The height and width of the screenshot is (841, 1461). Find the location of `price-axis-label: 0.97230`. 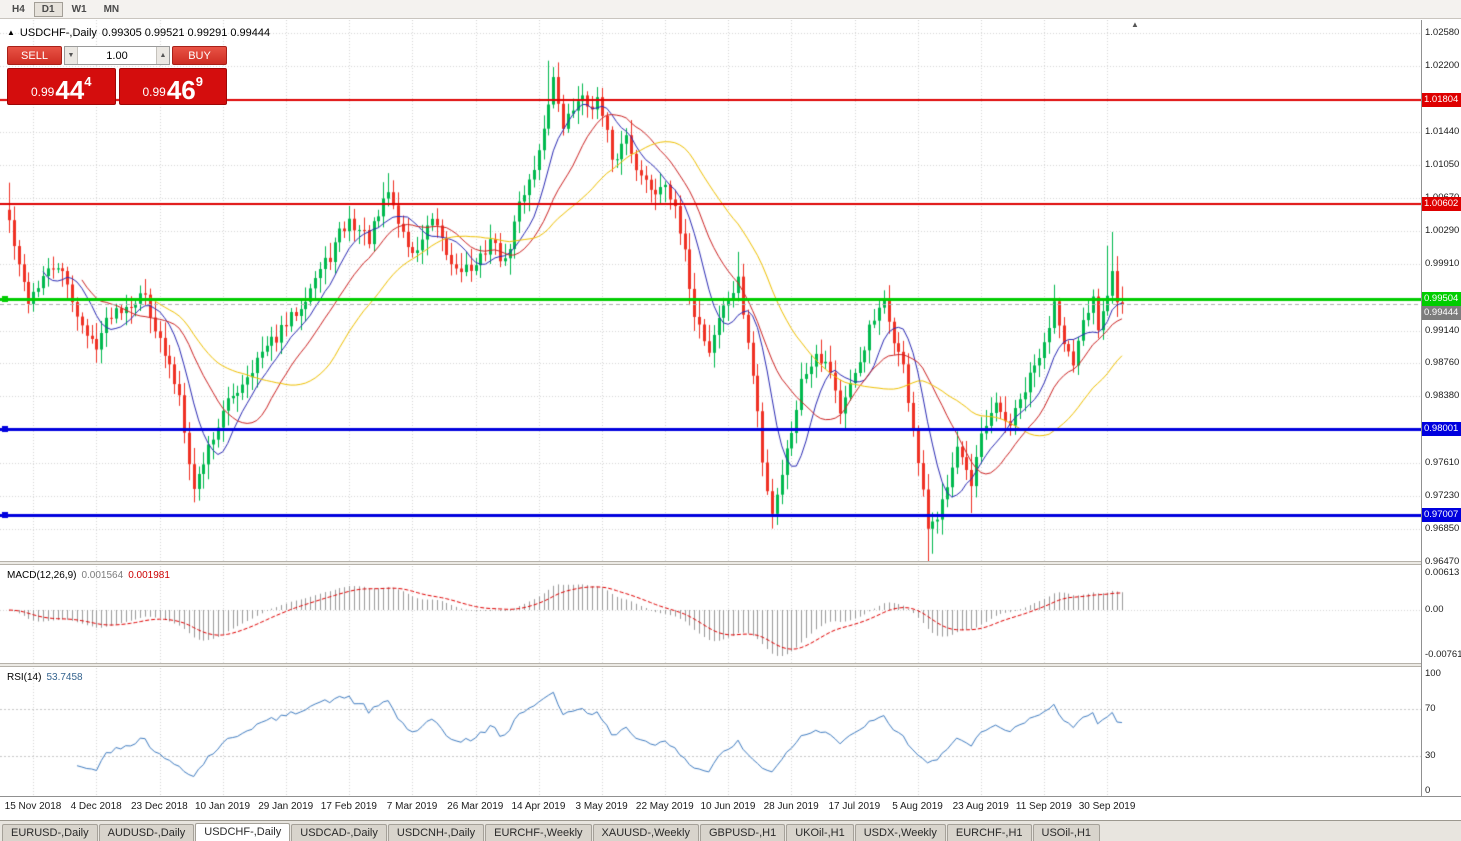

price-axis-label: 0.97230 is located at coordinates (1442, 495).